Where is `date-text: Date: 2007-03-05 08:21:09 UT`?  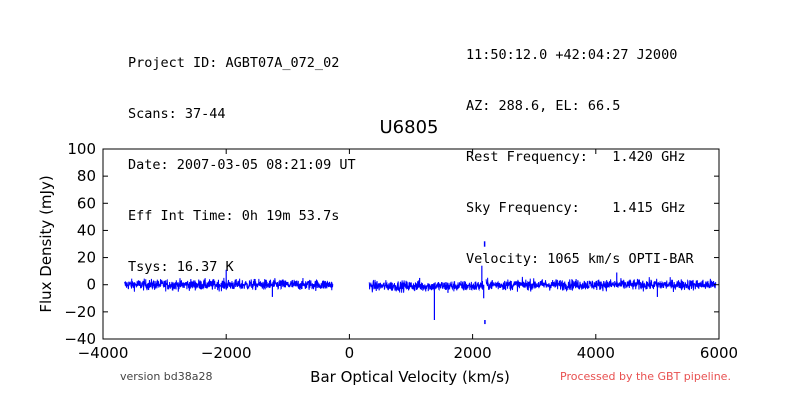
date-text: Date: 2007-03-05 08:21:09 UT is located at coordinates (242, 165).